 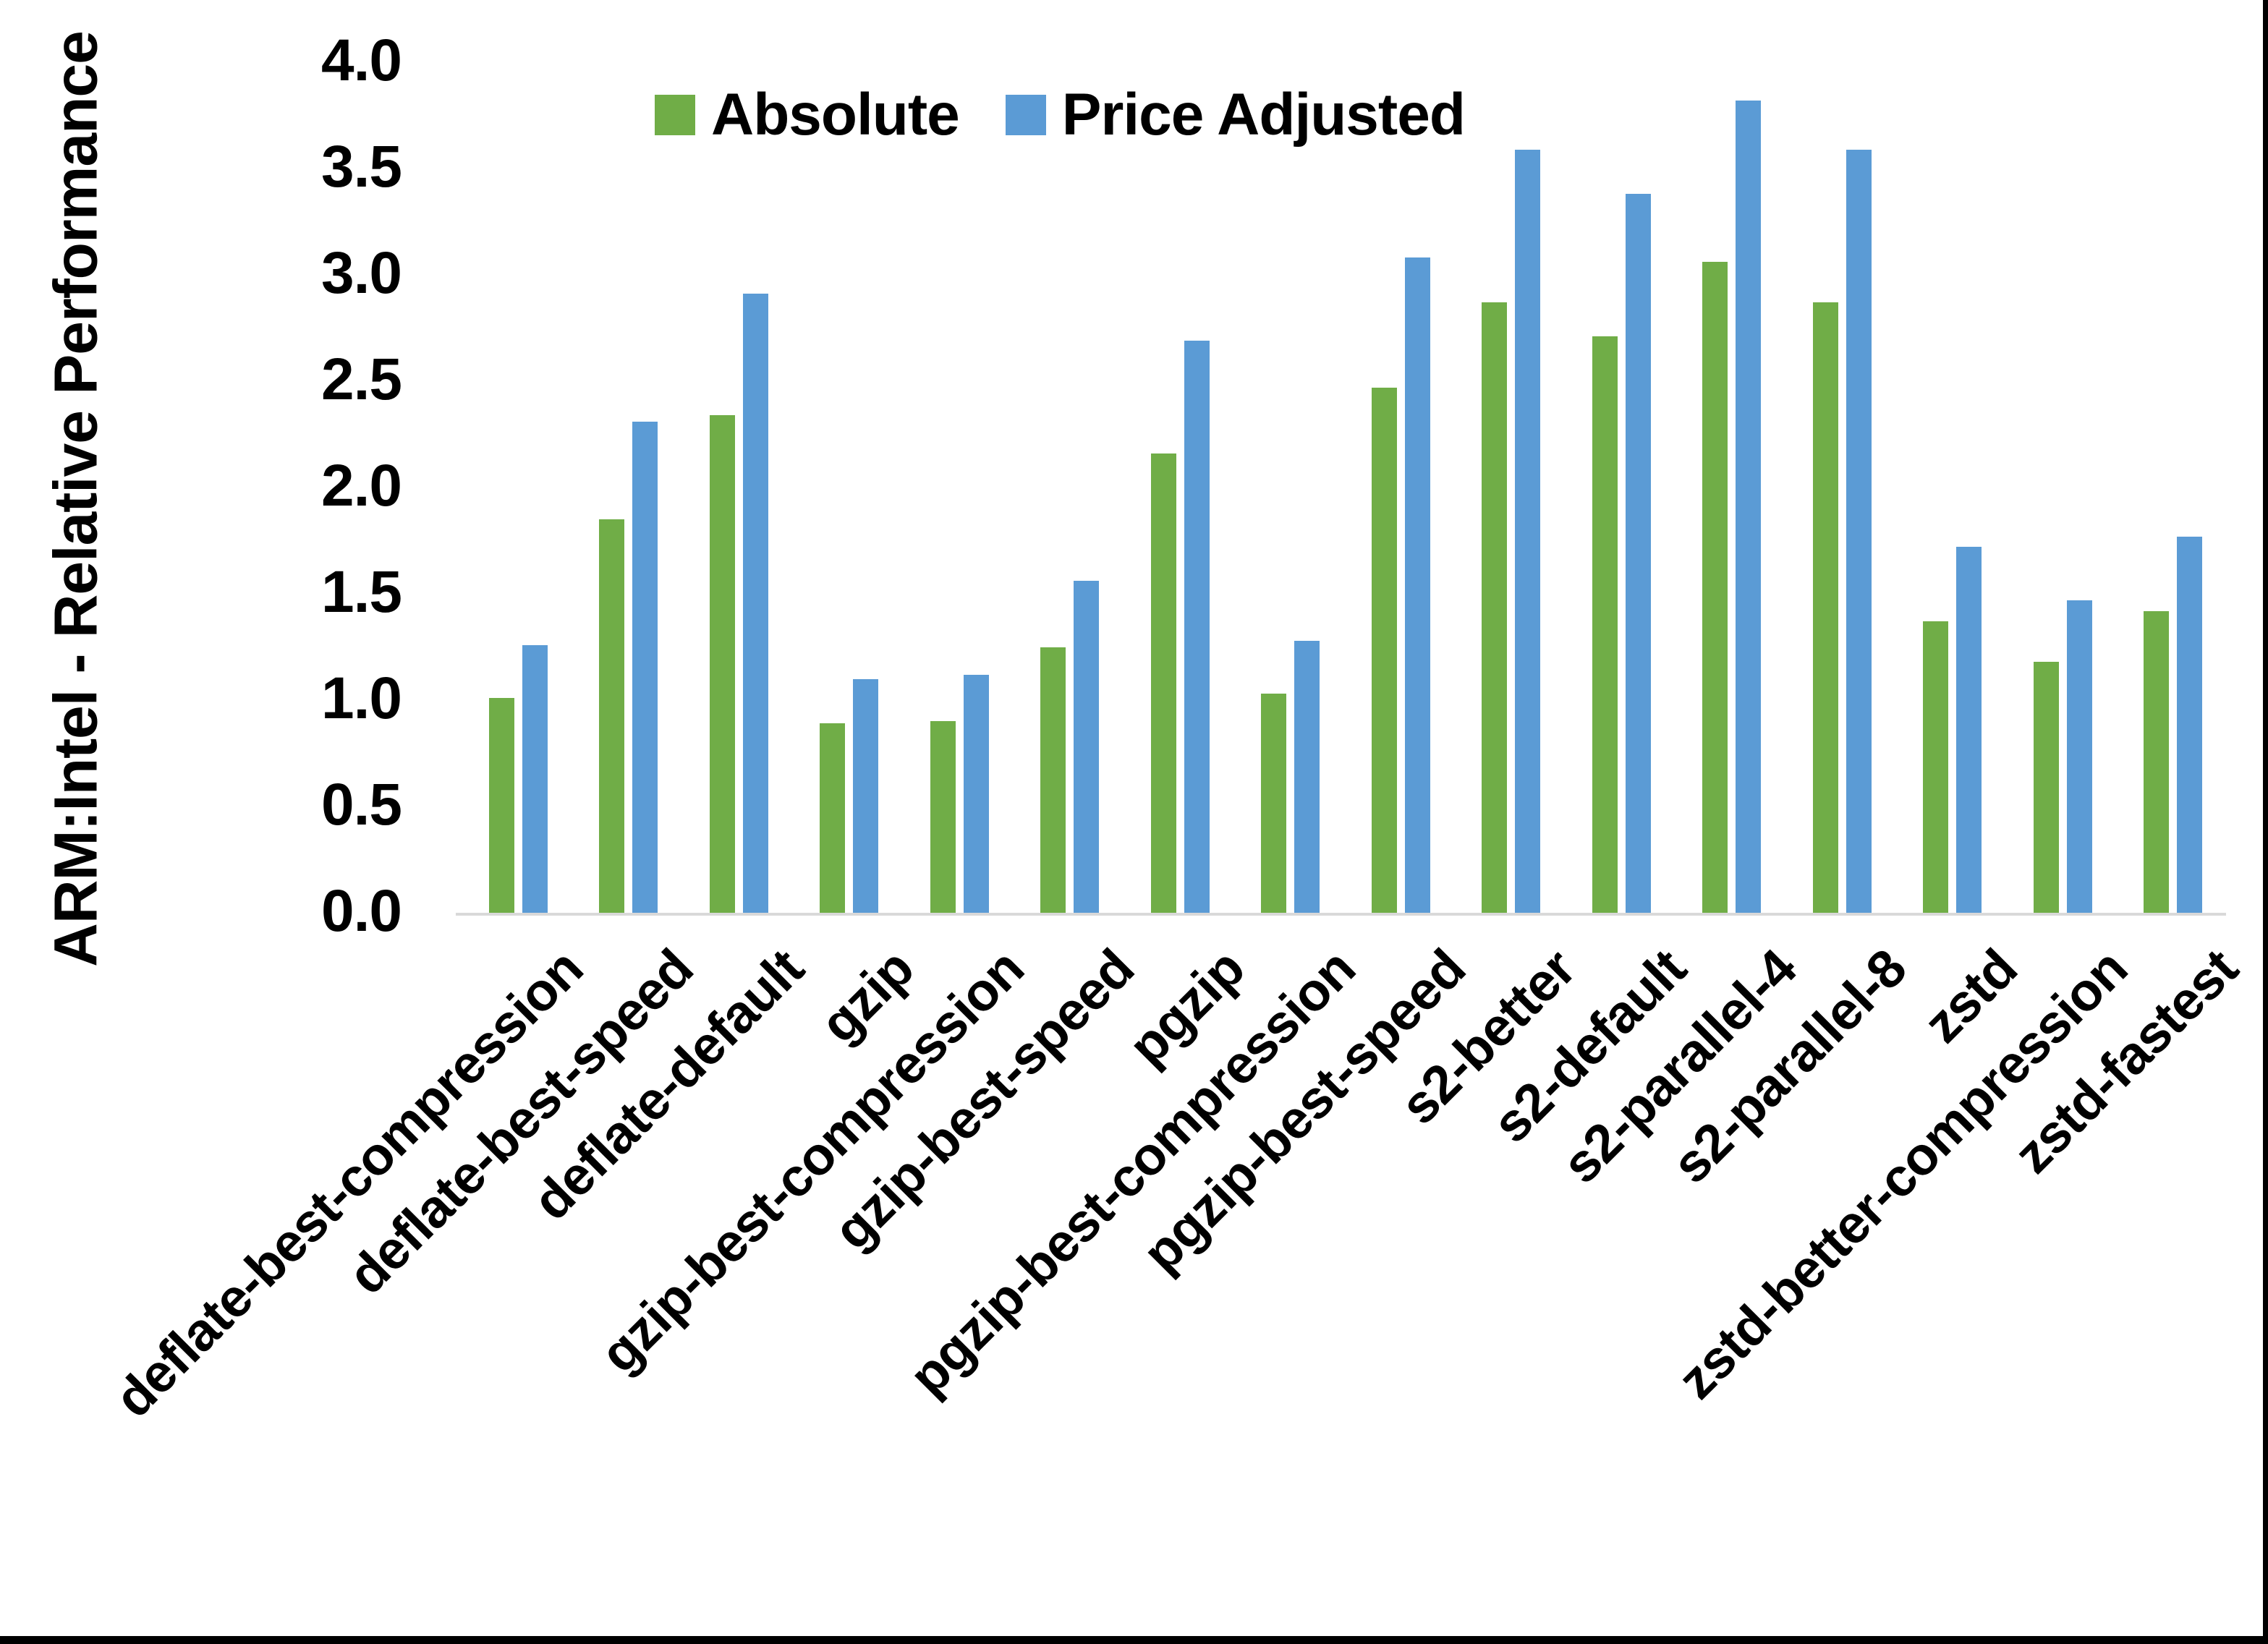 What do you see at coordinates (1384, 650) in the screenshot?
I see `bar-absolute-pgzip-best-speed` at bounding box center [1384, 650].